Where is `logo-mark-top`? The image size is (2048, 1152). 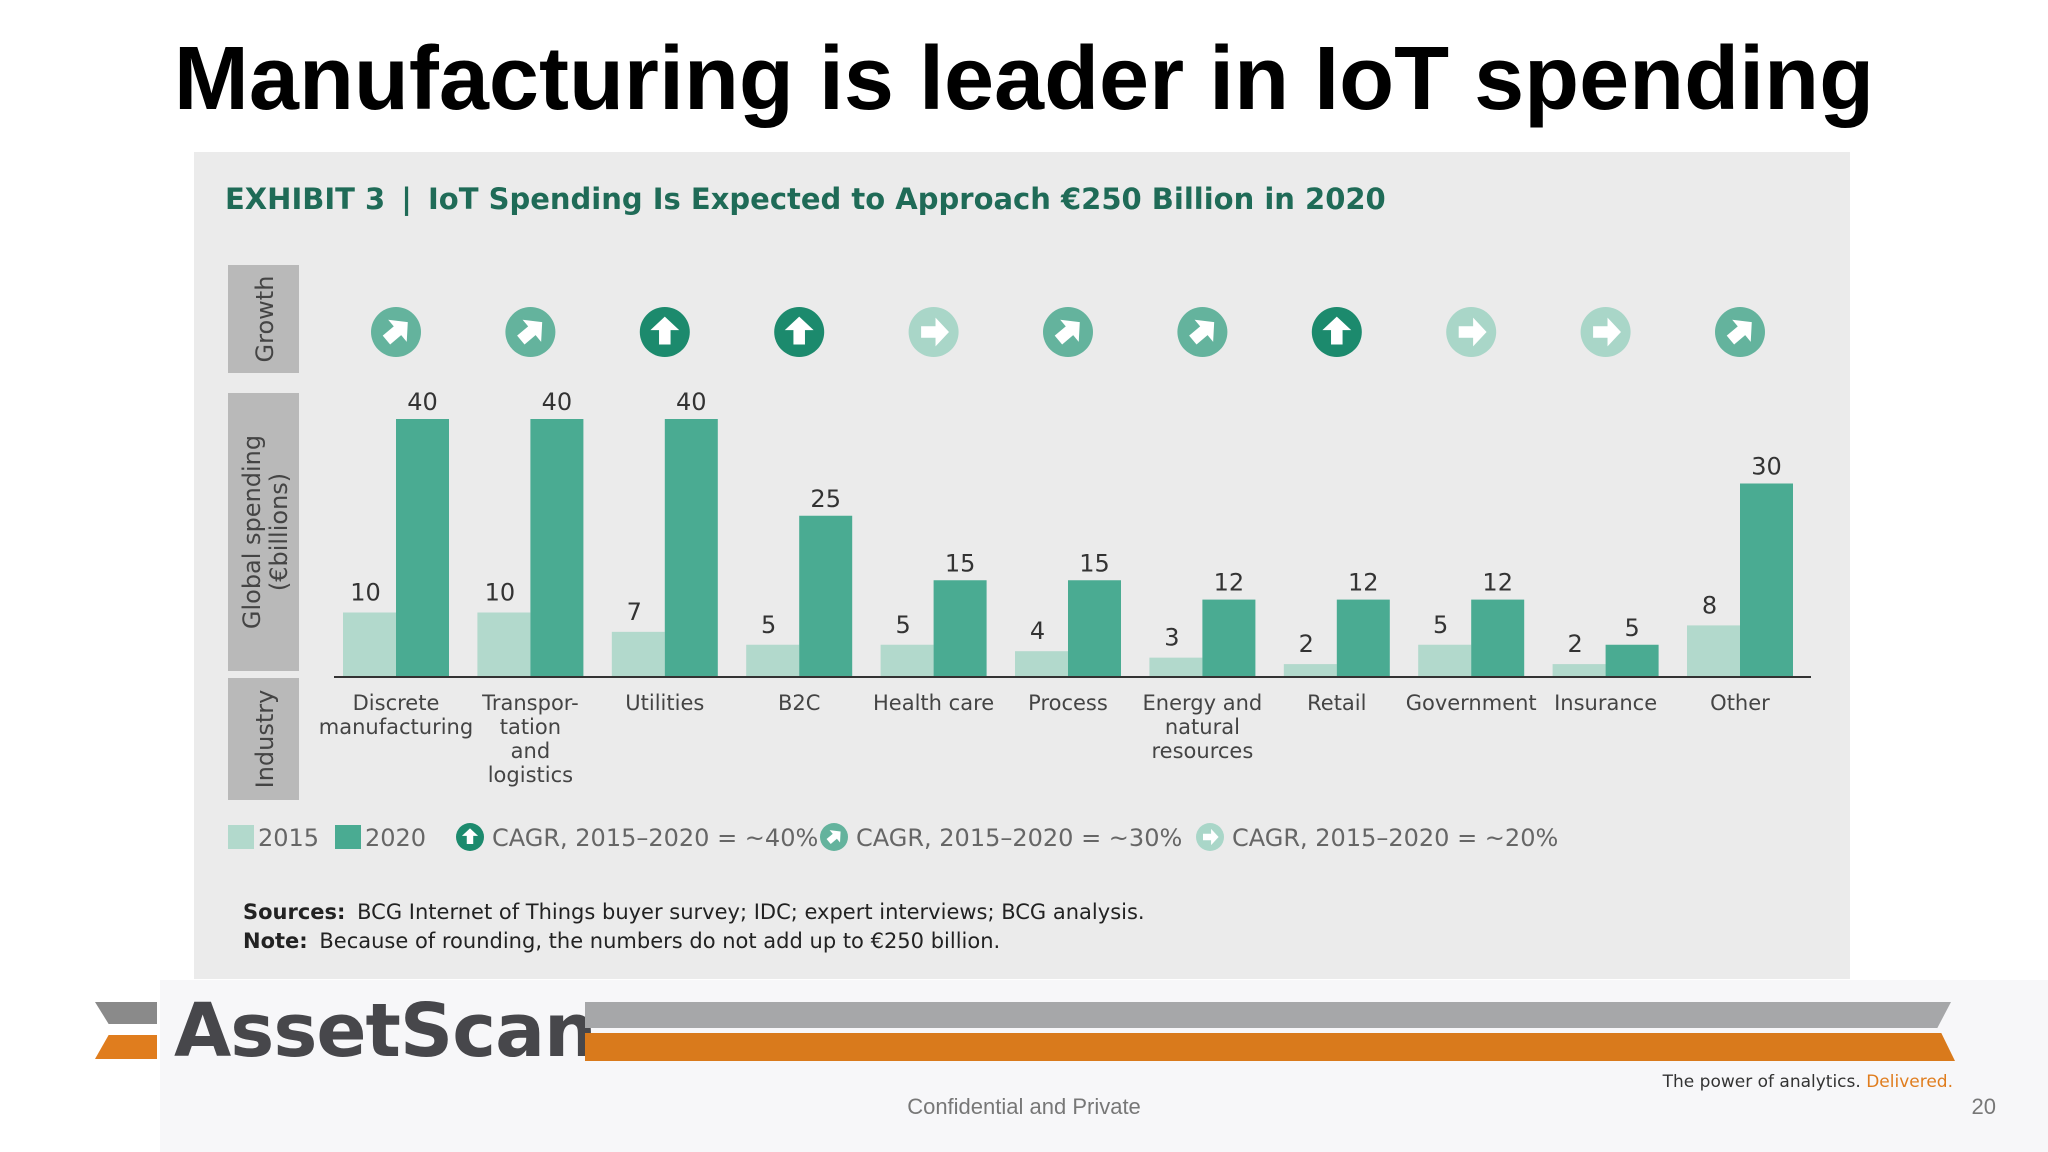 logo-mark-top is located at coordinates (126, 1013).